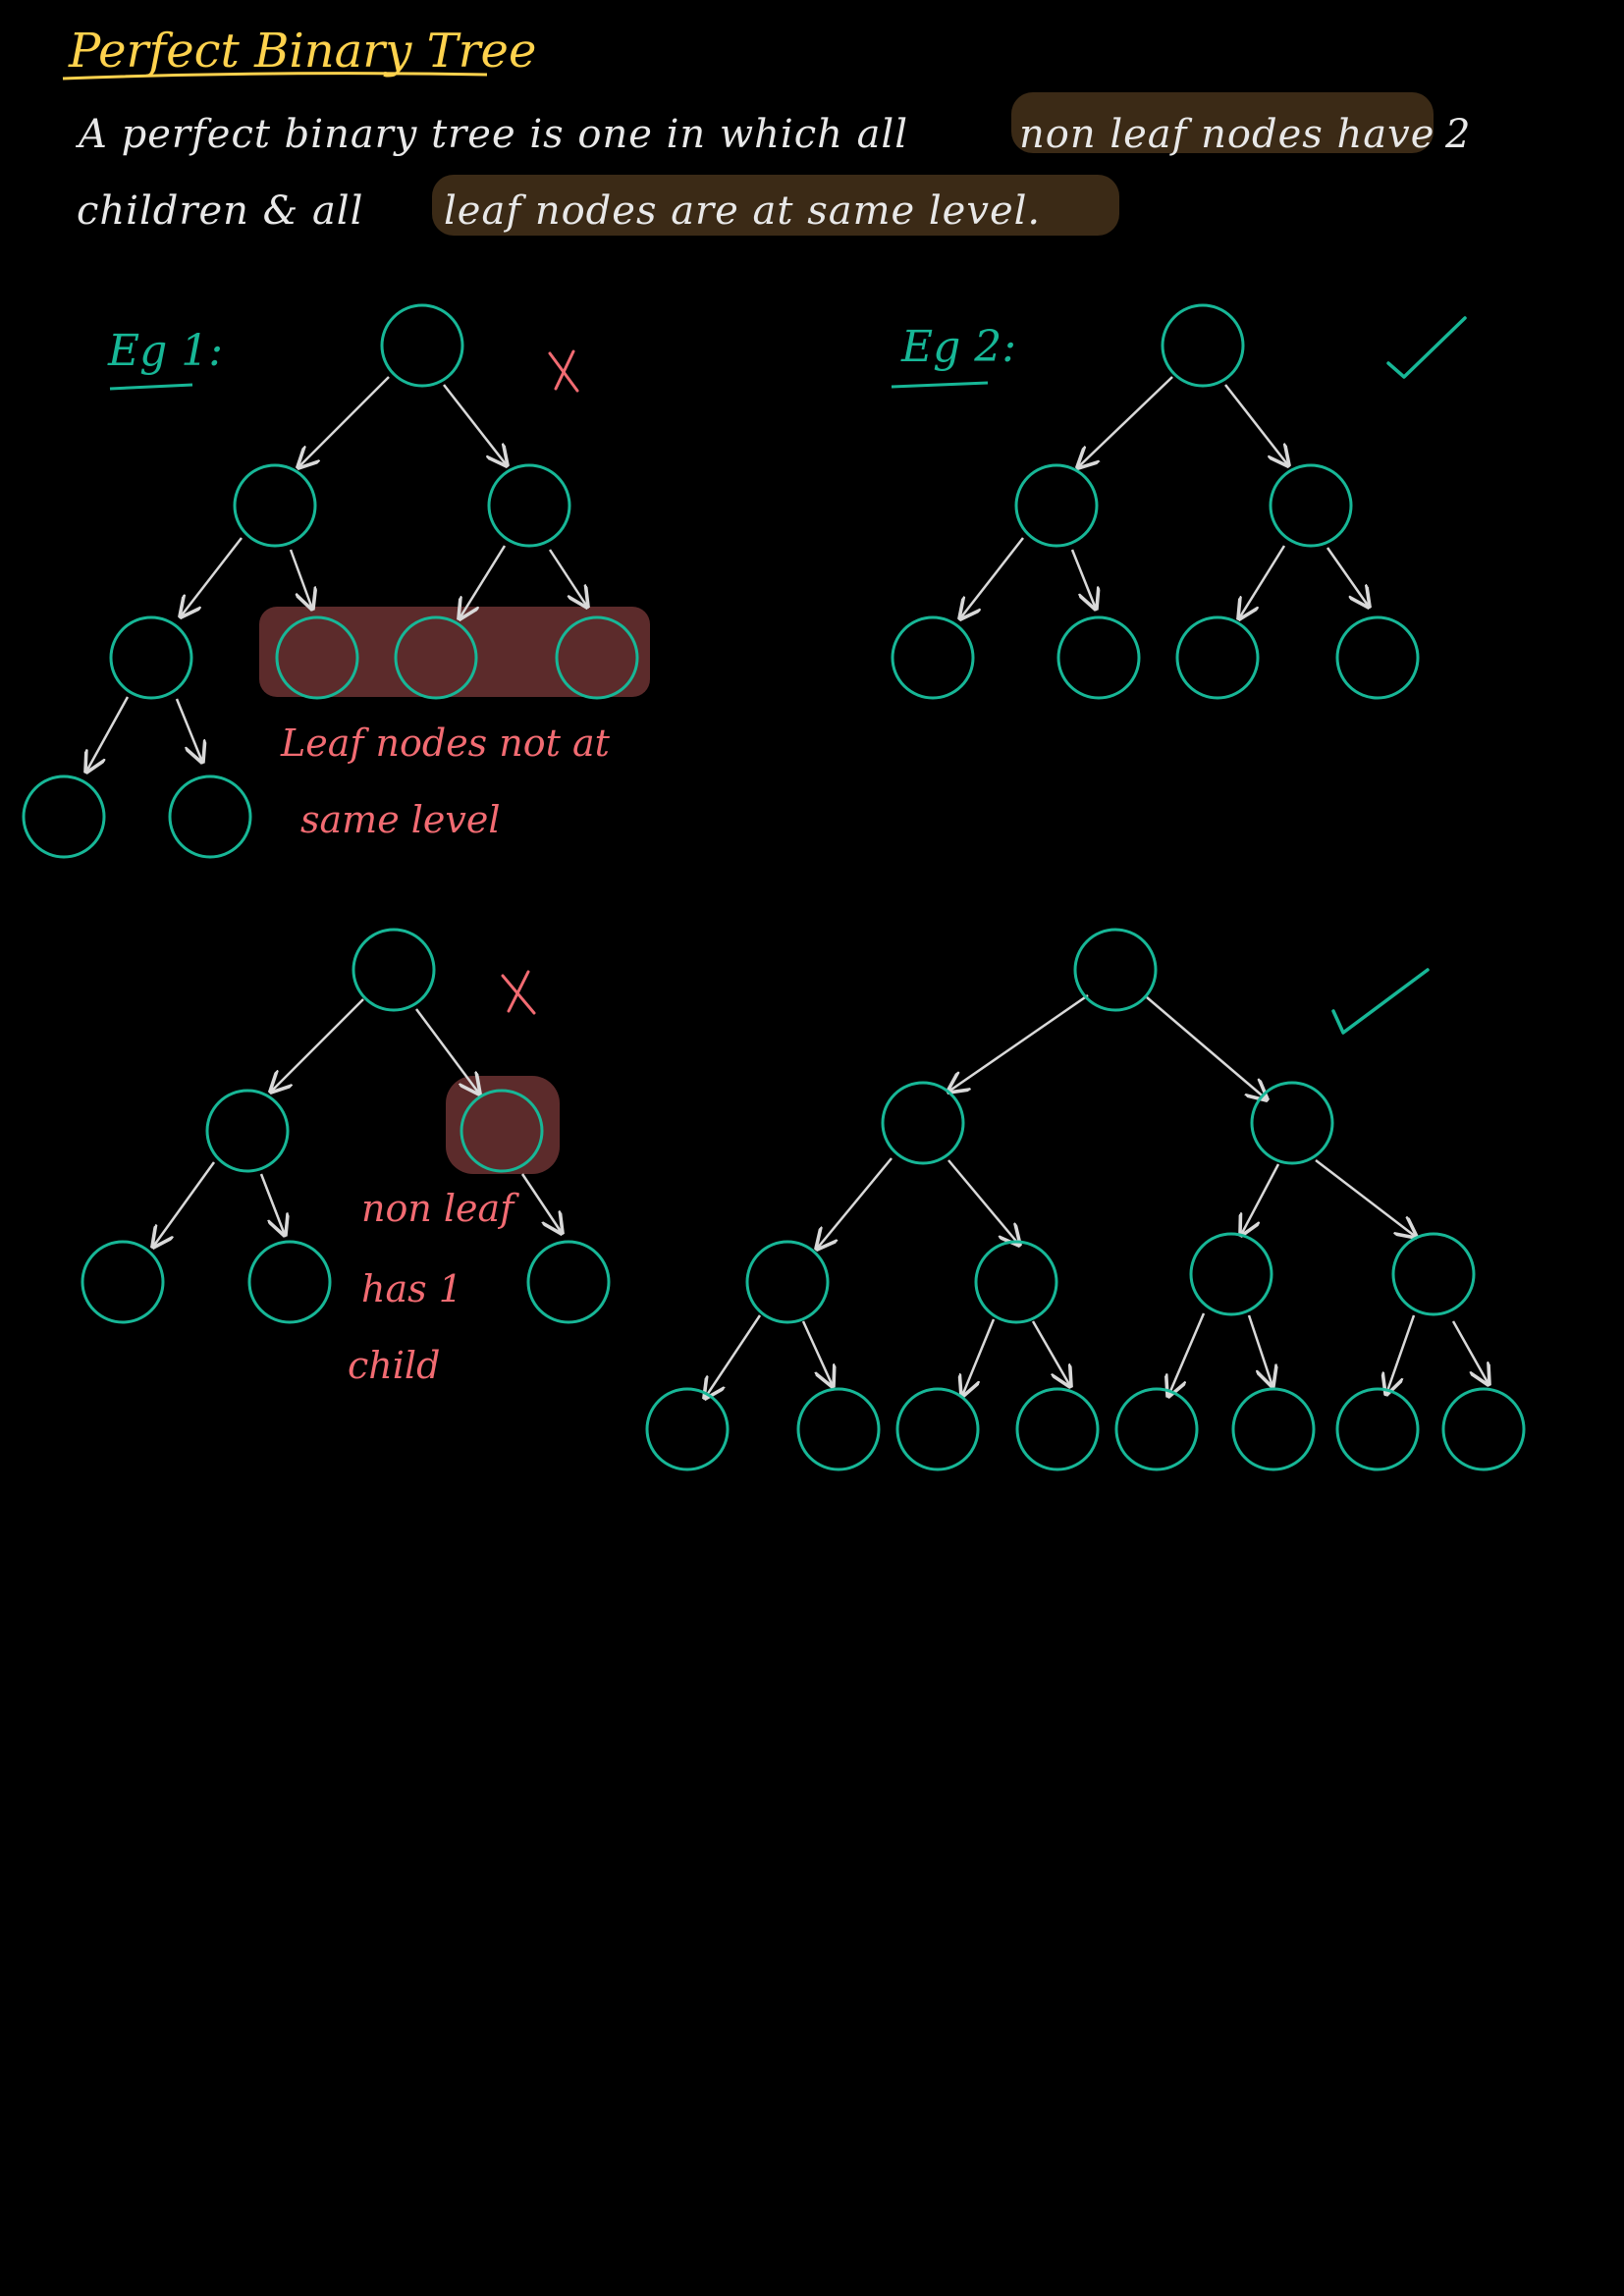  Describe the element at coordinates (411, 1289) in the screenshot. I see `nonleaf-note-line2: has 1` at that location.